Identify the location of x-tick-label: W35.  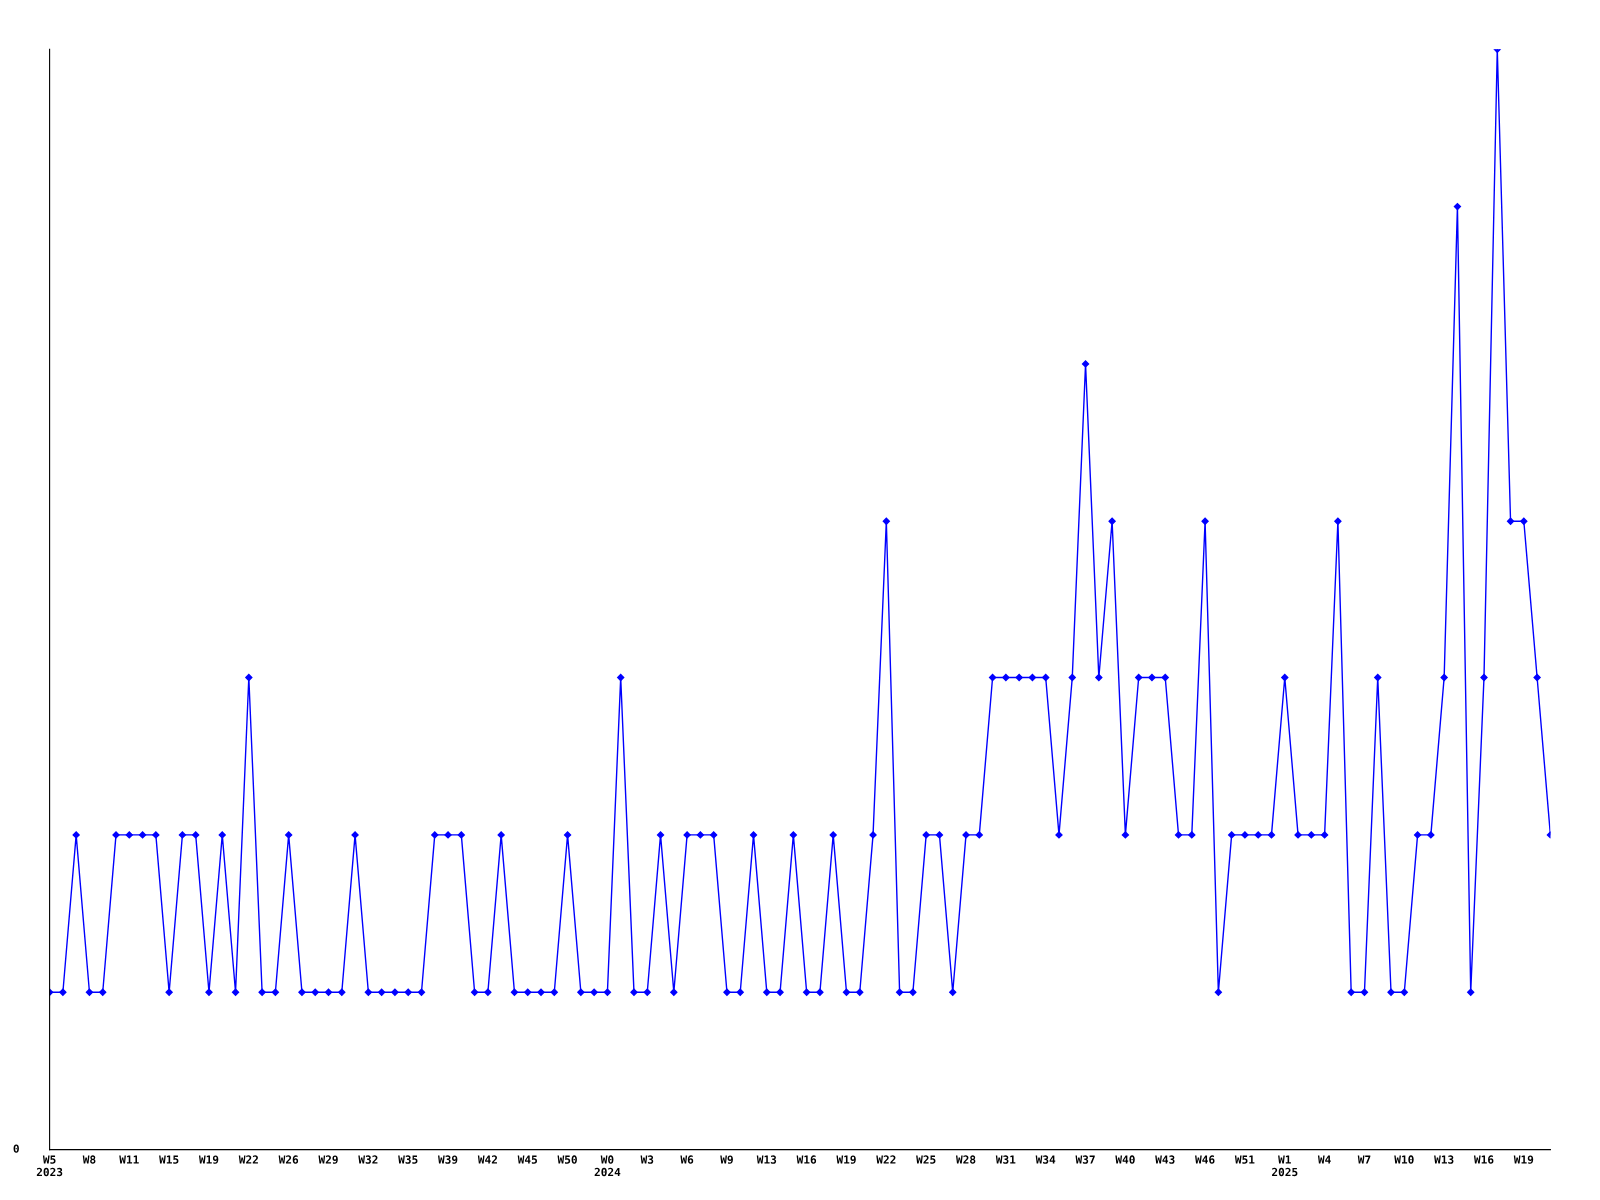
(408, 1159).